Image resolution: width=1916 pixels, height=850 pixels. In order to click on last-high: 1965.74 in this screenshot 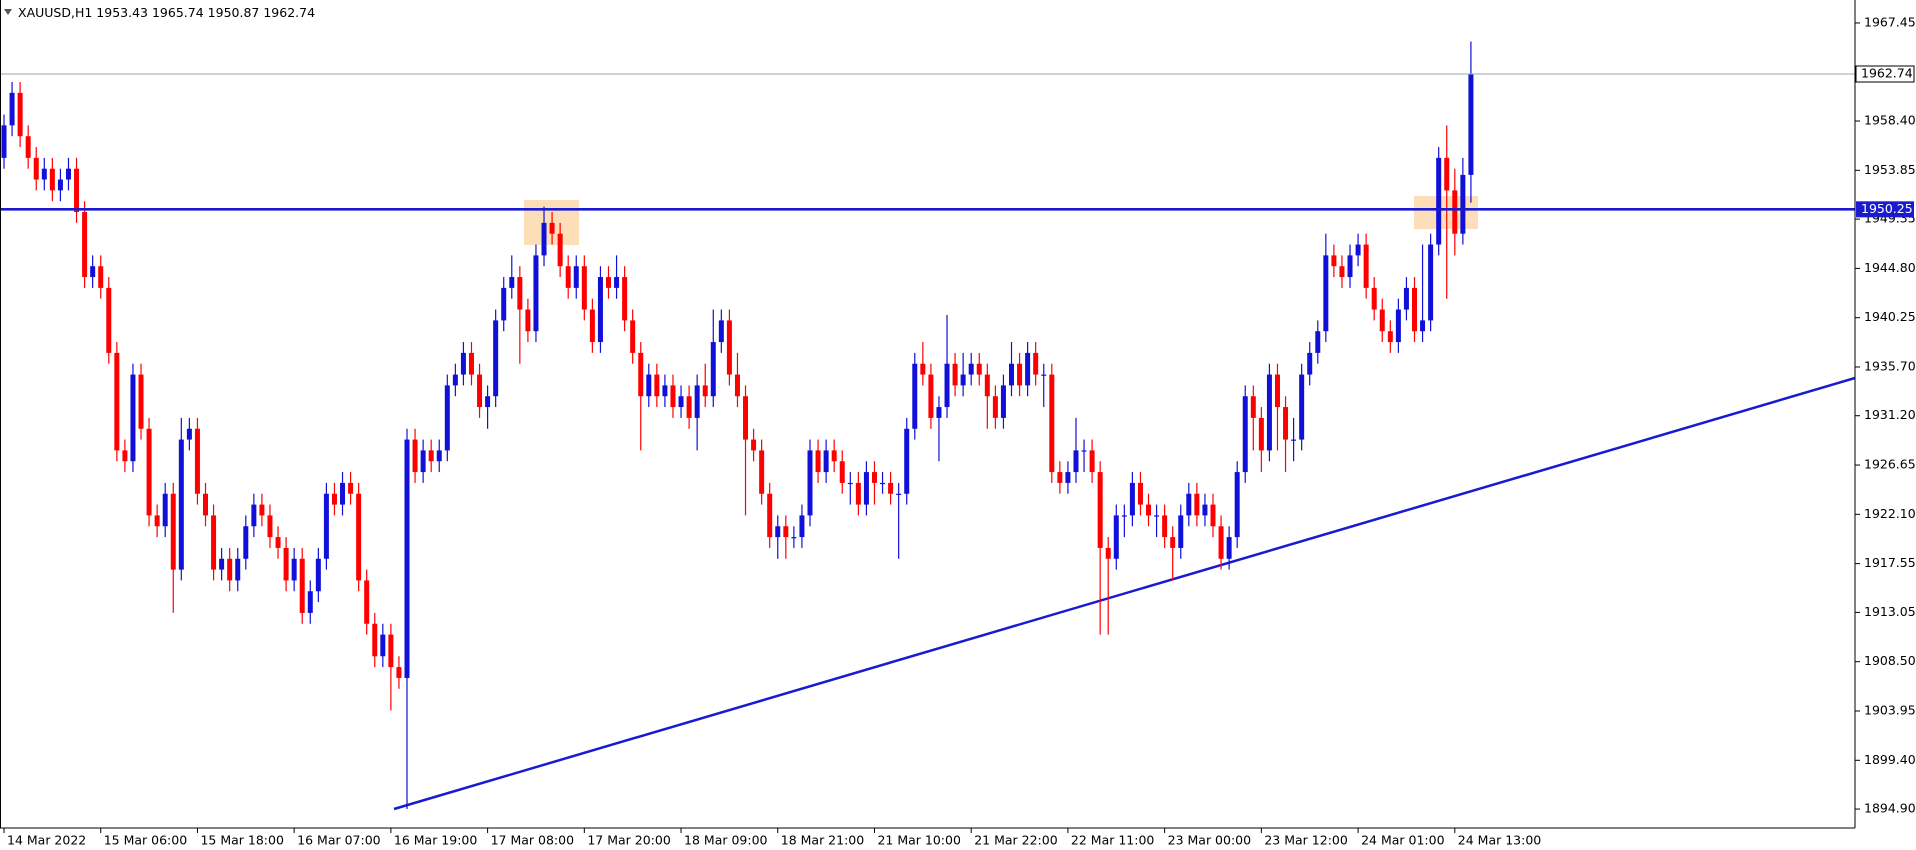, I will do `click(178, 12)`.